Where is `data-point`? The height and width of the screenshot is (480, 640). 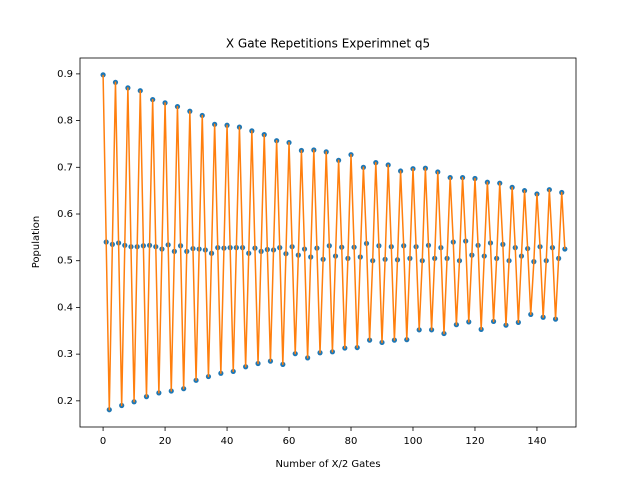 data-point is located at coordinates (103, 75).